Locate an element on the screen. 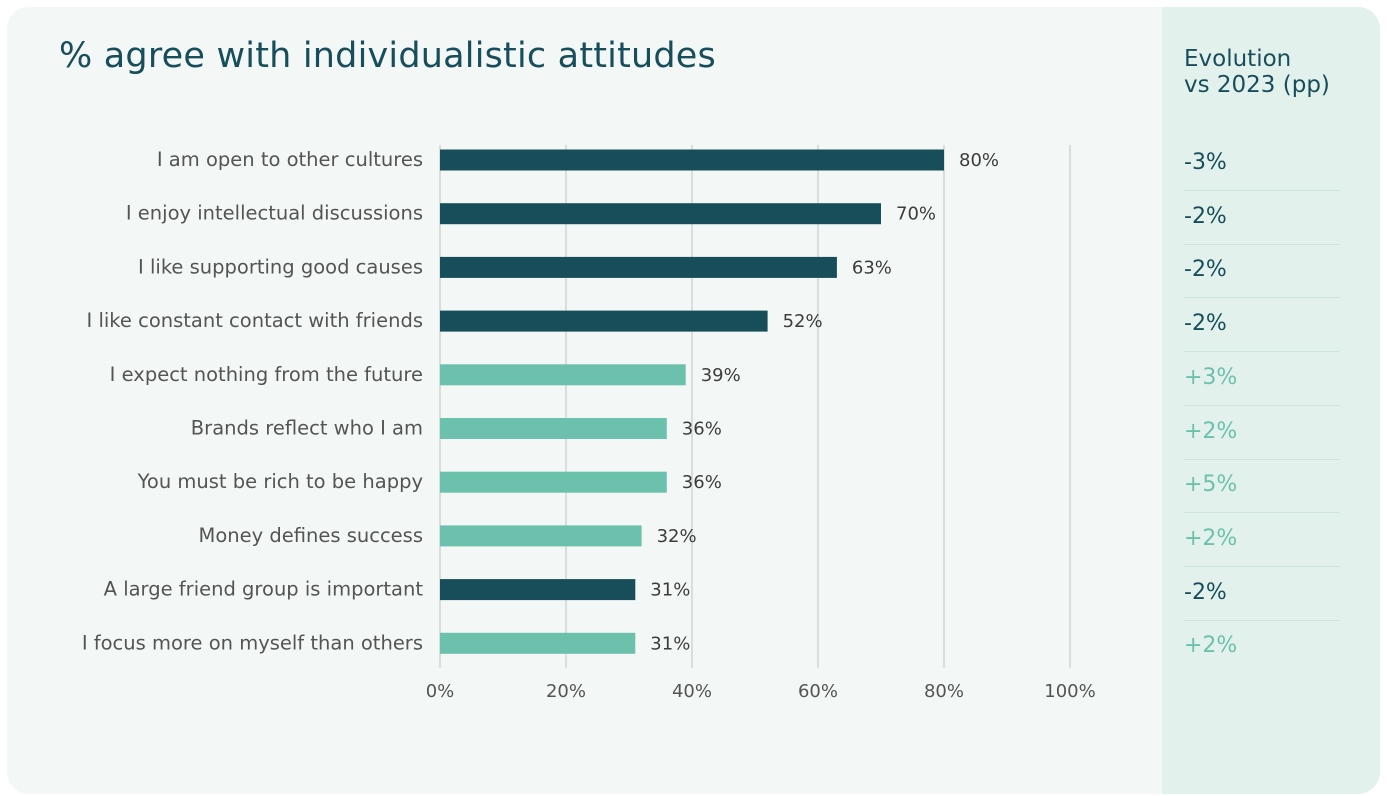 The height and width of the screenshot is (796, 1387). category-label: I like constant contact with friends is located at coordinates (255, 320).